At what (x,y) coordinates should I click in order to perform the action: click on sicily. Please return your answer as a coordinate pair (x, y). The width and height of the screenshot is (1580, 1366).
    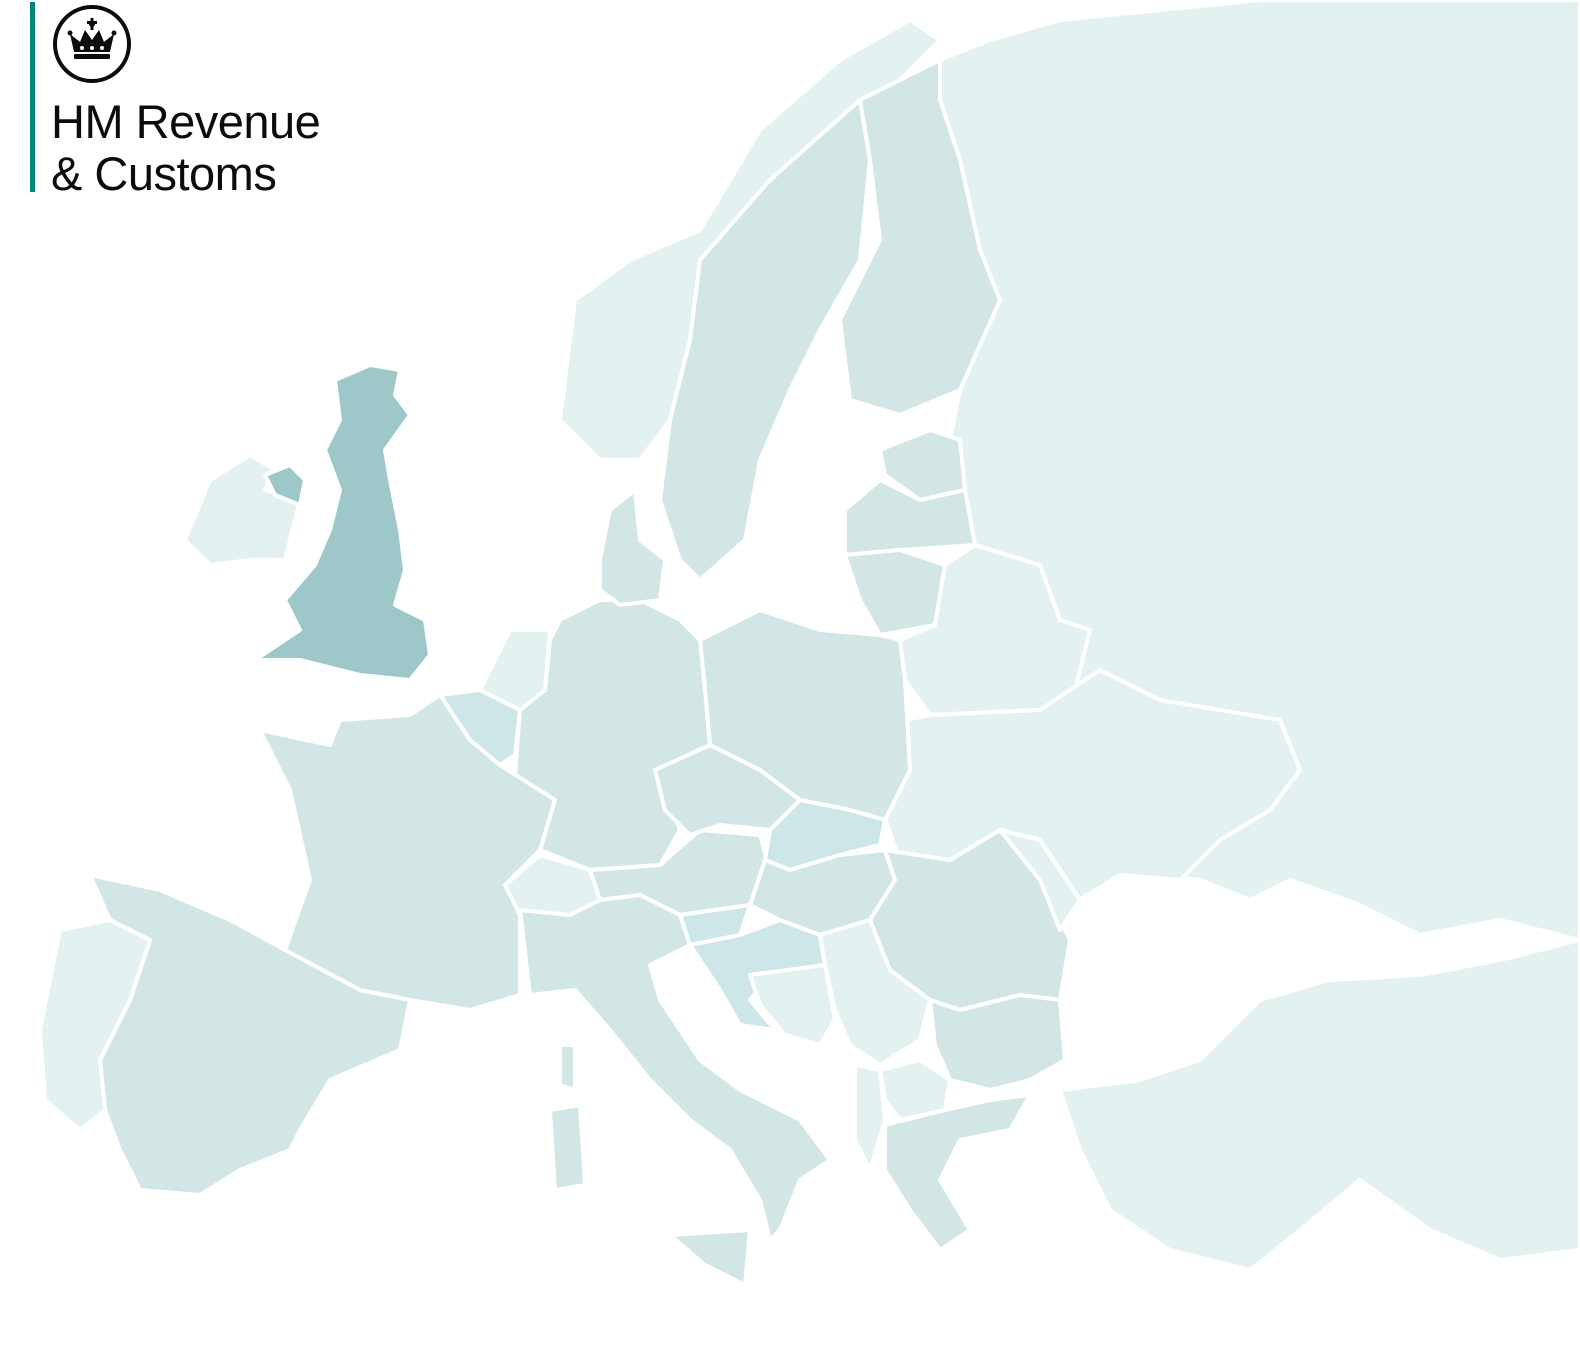
    Looking at the image, I should click on (710, 1257).